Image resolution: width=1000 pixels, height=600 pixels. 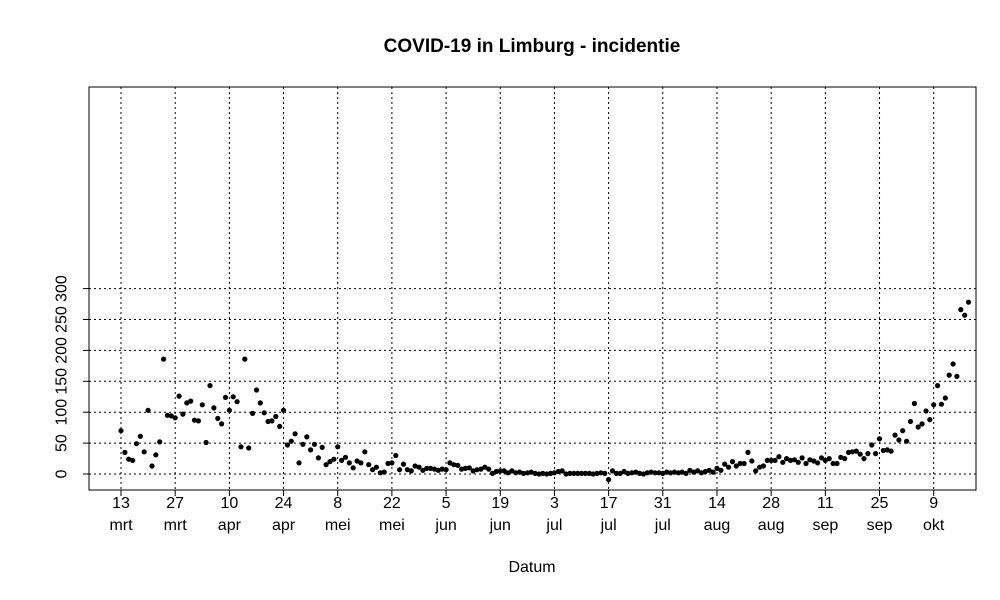 I want to click on x-tick-day-label: 31, so click(x=663, y=503).